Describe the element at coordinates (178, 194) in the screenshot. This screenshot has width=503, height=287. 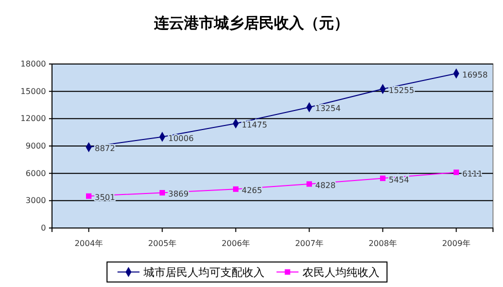
I see `data-label: 3869` at that location.